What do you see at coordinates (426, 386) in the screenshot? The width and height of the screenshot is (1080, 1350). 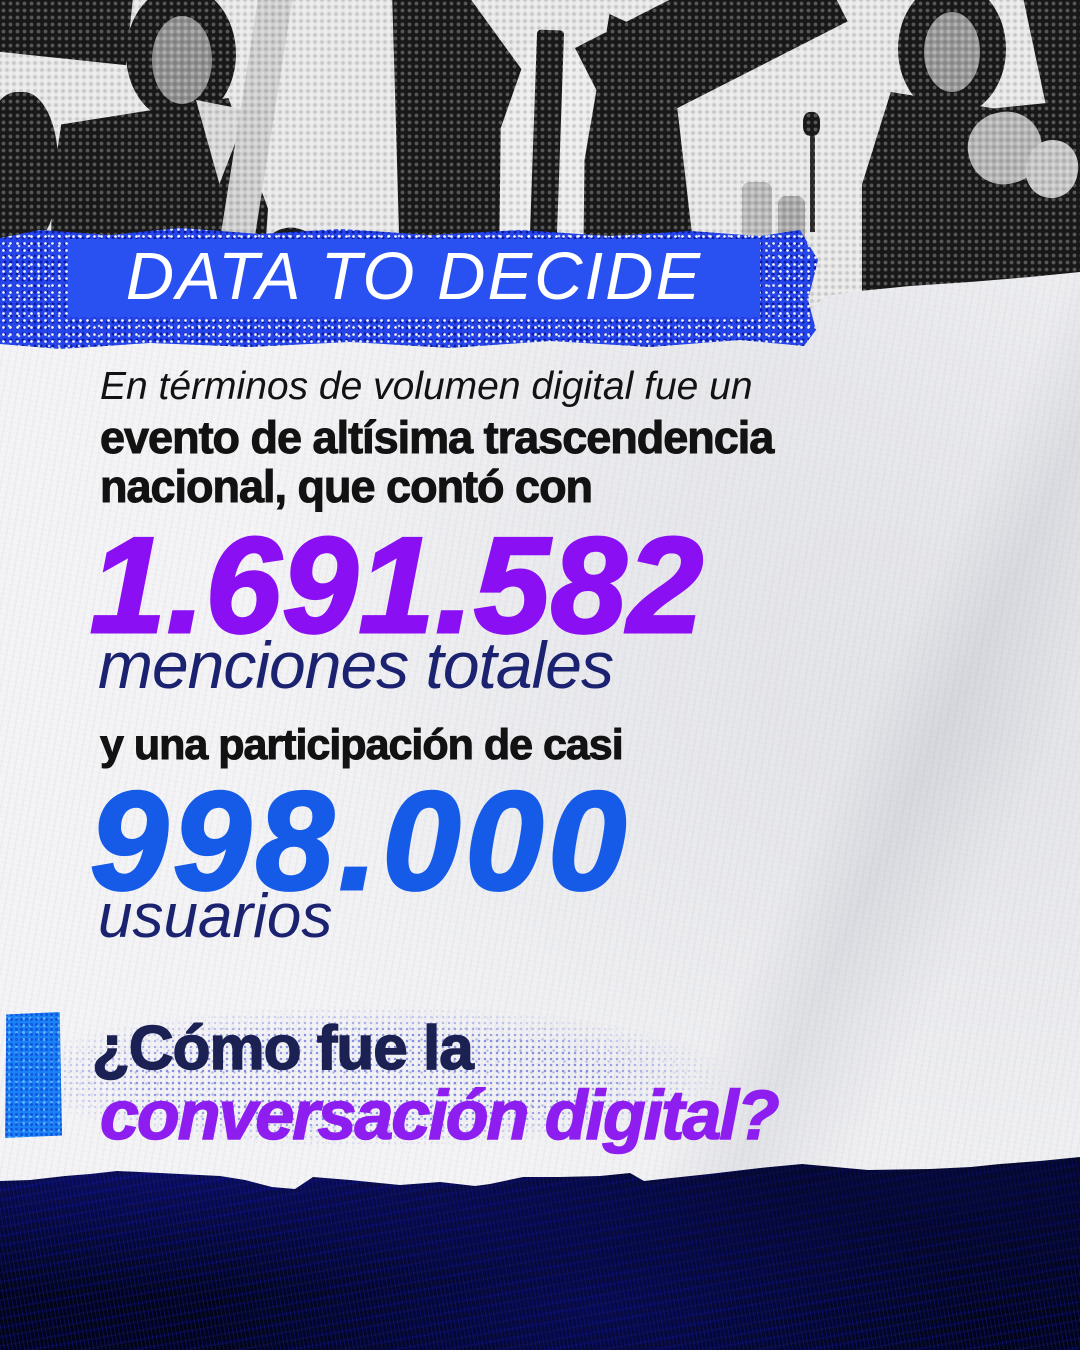 I see `intro-line-italic: En términos de volumen digital fue un` at bounding box center [426, 386].